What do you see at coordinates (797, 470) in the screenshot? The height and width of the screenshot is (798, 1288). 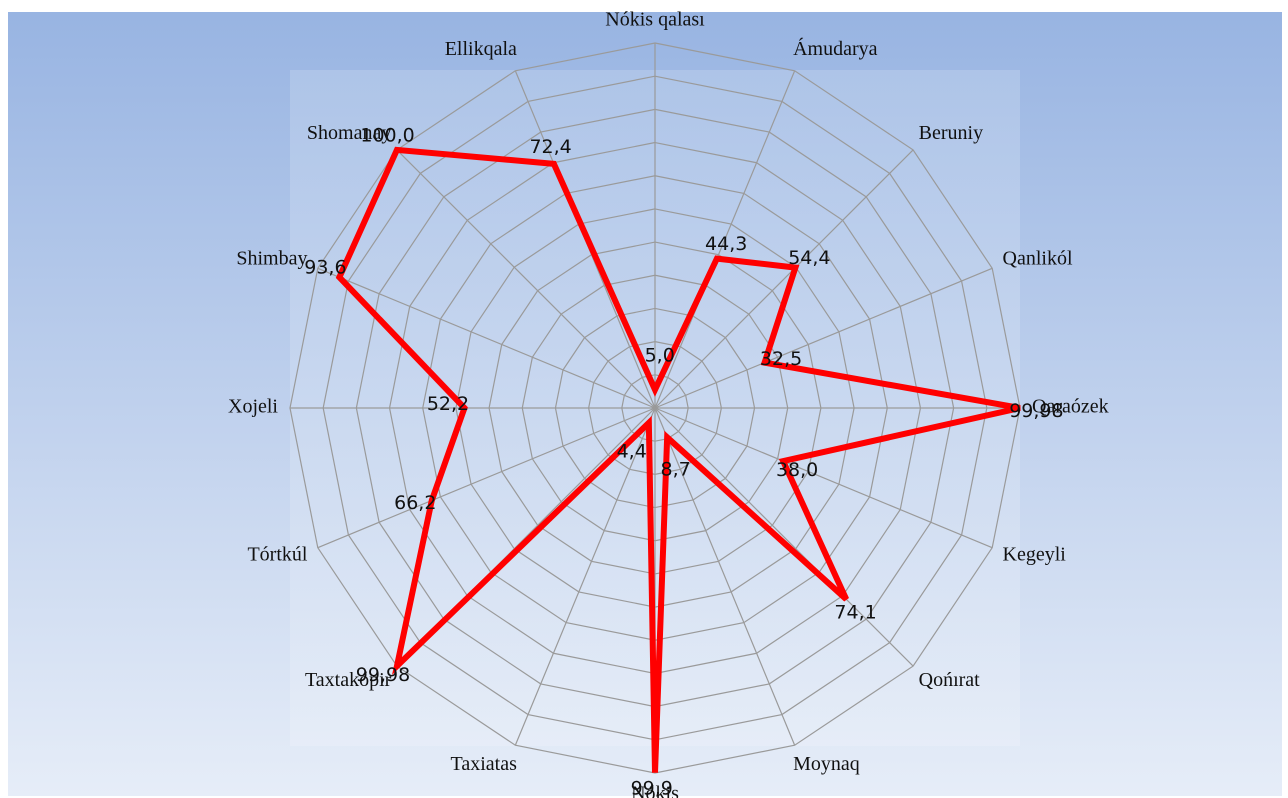 I see `value-label: 38,0` at bounding box center [797, 470].